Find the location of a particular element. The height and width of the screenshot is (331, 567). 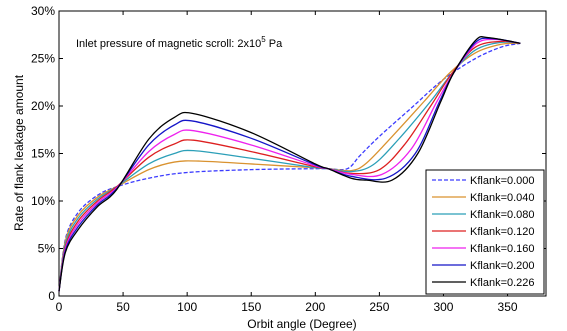

legend-label: Kflank=0.160 is located at coordinates (502, 249).